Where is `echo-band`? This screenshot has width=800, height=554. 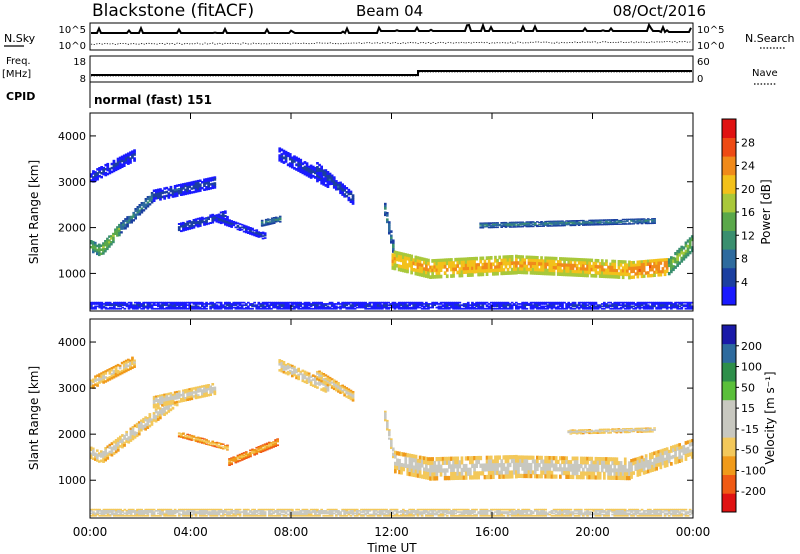 echo-band is located at coordinates (241, 227).